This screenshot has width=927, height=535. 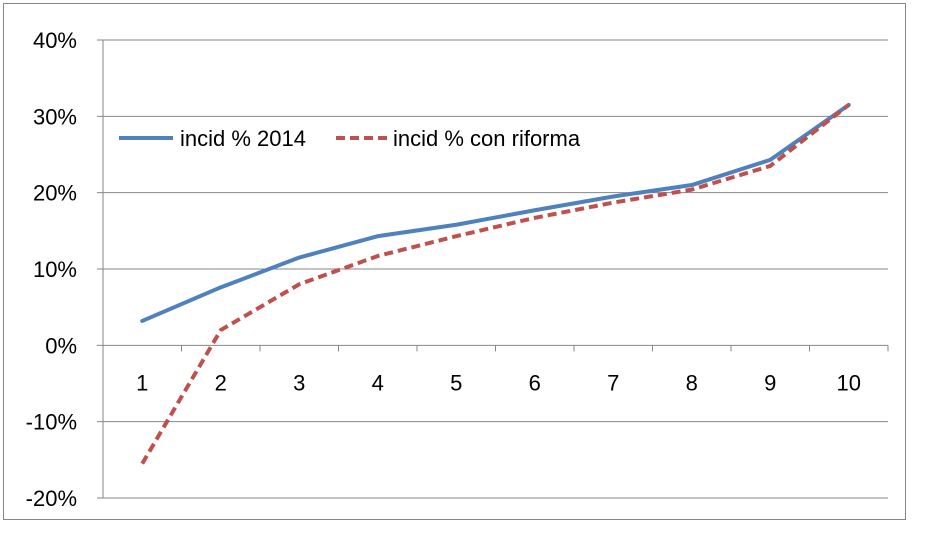 What do you see at coordinates (55, 40) in the screenshot?
I see `y-tick-label: 40%` at bounding box center [55, 40].